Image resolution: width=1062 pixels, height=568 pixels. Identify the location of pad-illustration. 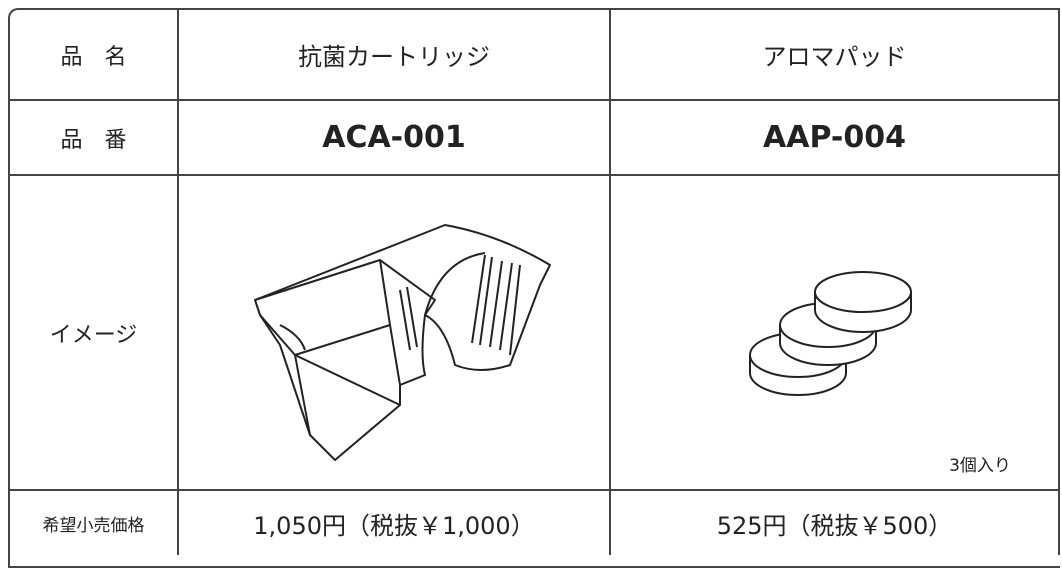
(830, 333).